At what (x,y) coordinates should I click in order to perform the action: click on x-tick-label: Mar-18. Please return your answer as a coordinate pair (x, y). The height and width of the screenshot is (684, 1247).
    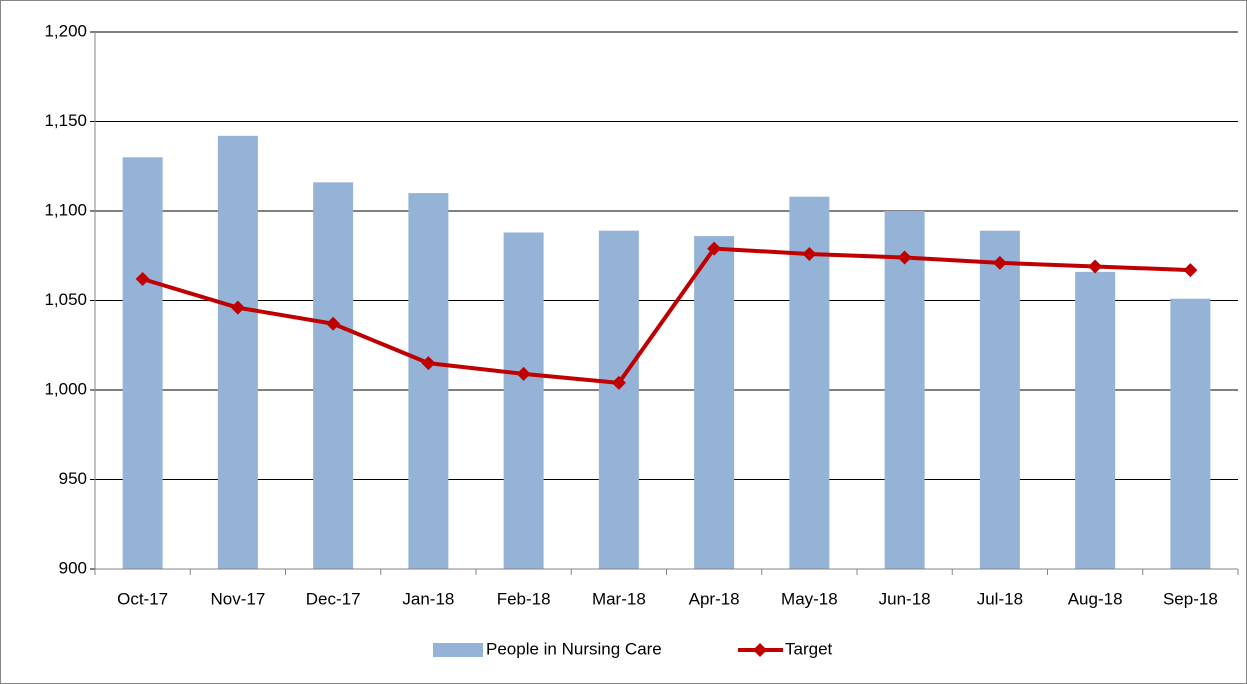
    Looking at the image, I should click on (619, 598).